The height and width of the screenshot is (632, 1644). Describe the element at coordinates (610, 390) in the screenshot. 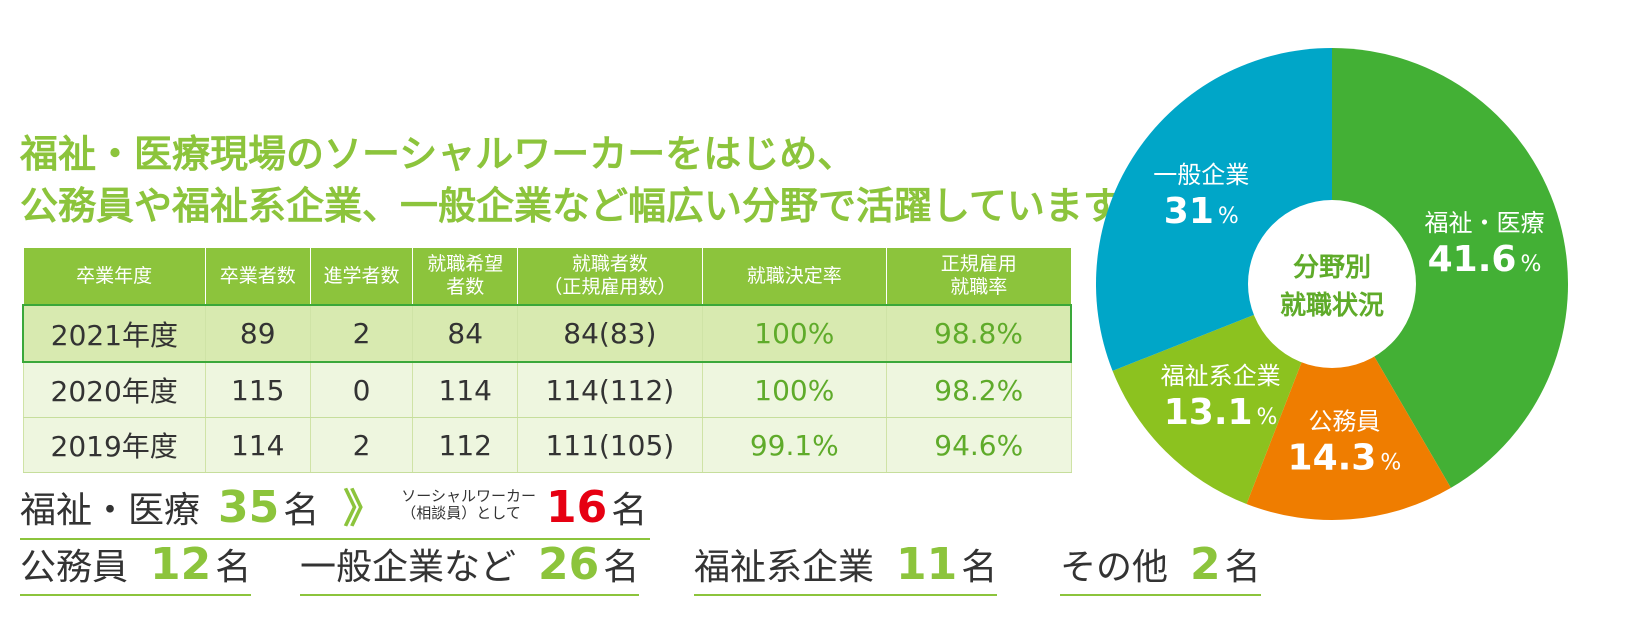

I see `cell-employed: 114(112)` at that location.